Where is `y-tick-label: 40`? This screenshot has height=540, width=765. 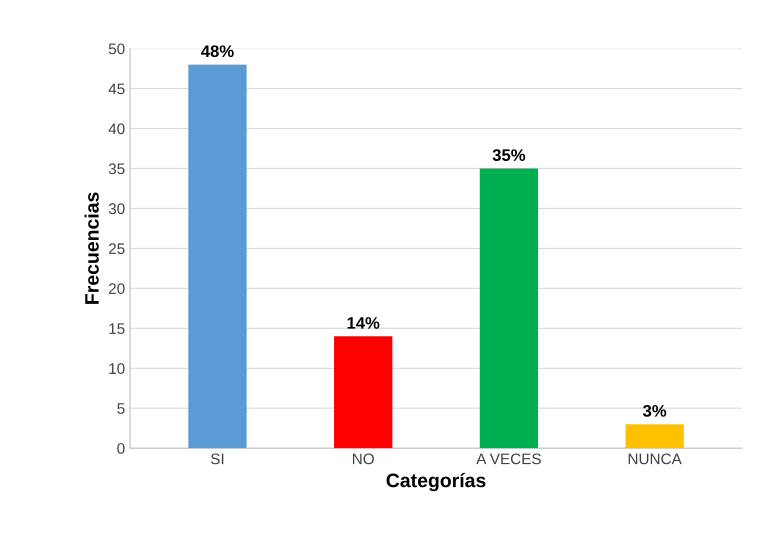
y-tick-label: 40 is located at coordinates (116, 128).